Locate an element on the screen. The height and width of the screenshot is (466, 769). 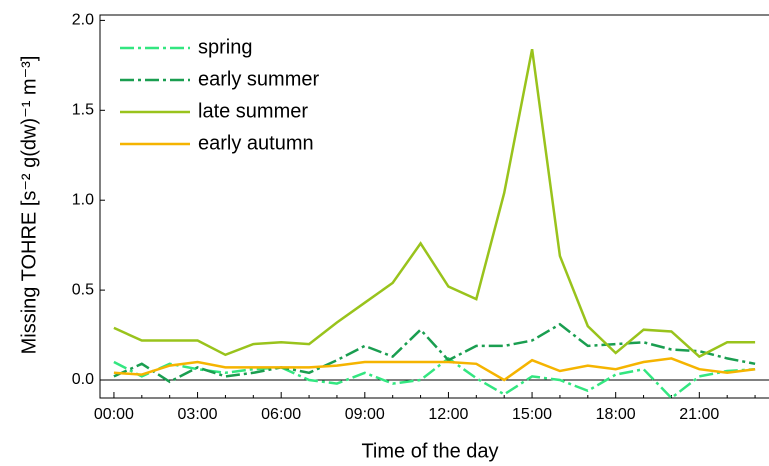
x-tick-label: 00:00 is located at coordinates (114, 414).